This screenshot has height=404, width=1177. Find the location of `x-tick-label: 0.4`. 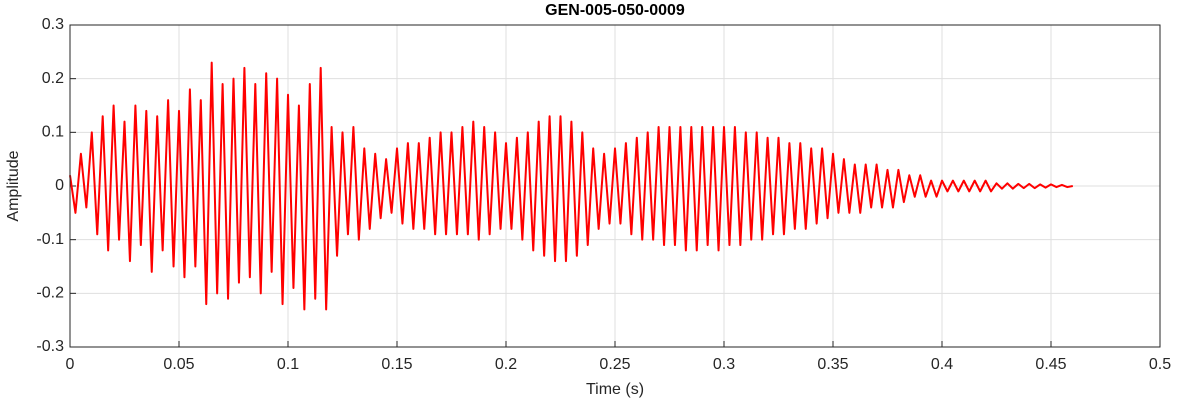

x-tick-label: 0.4 is located at coordinates (942, 364).